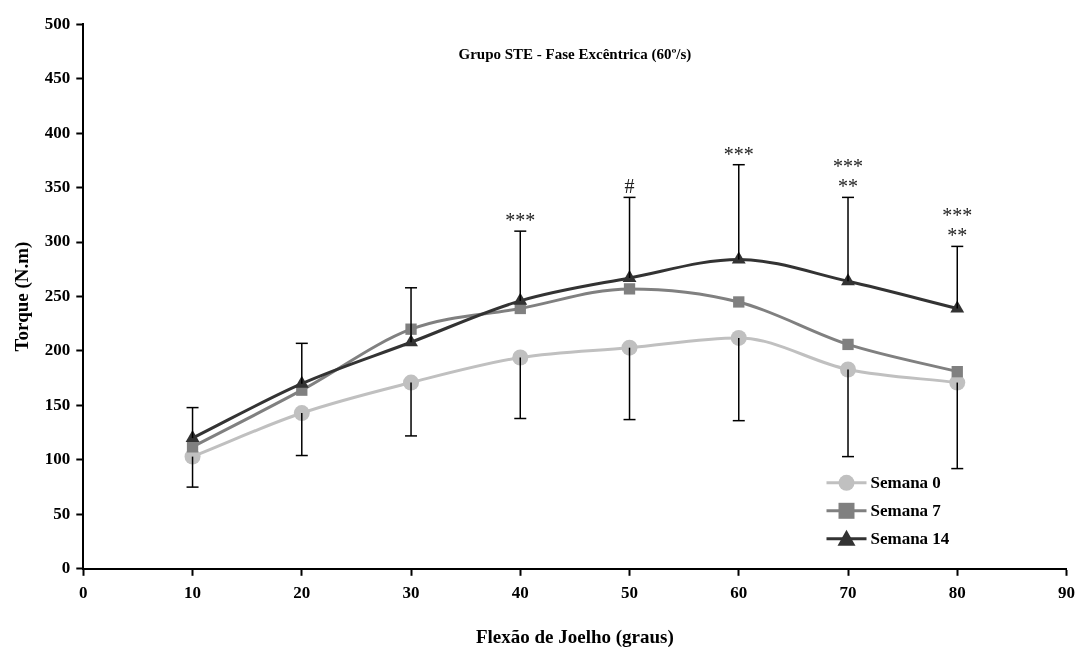 The height and width of the screenshot is (661, 1091). What do you see at coordinates (57, 186) in the screenshot?
I see `y-tick-label: 350` at bounding box center [57, 186].